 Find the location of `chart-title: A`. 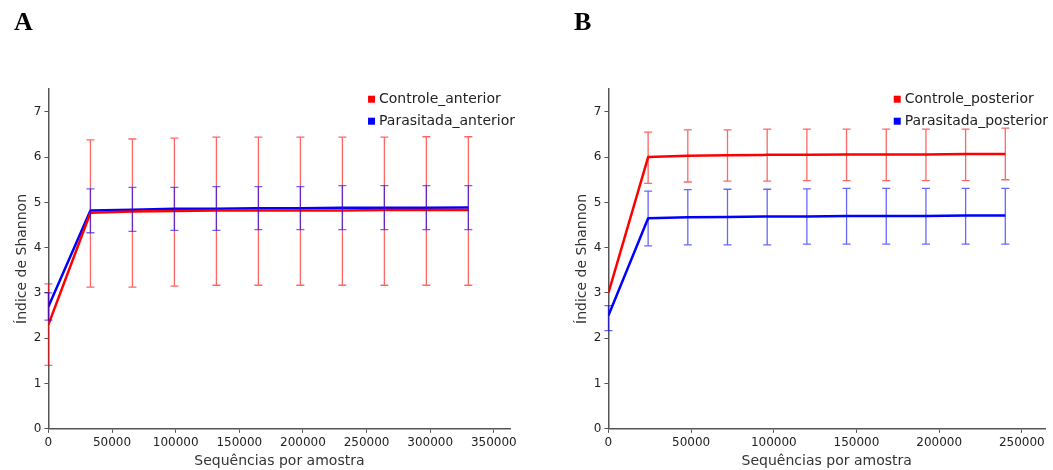

chart-title: A is located at coordinates (23, 22).